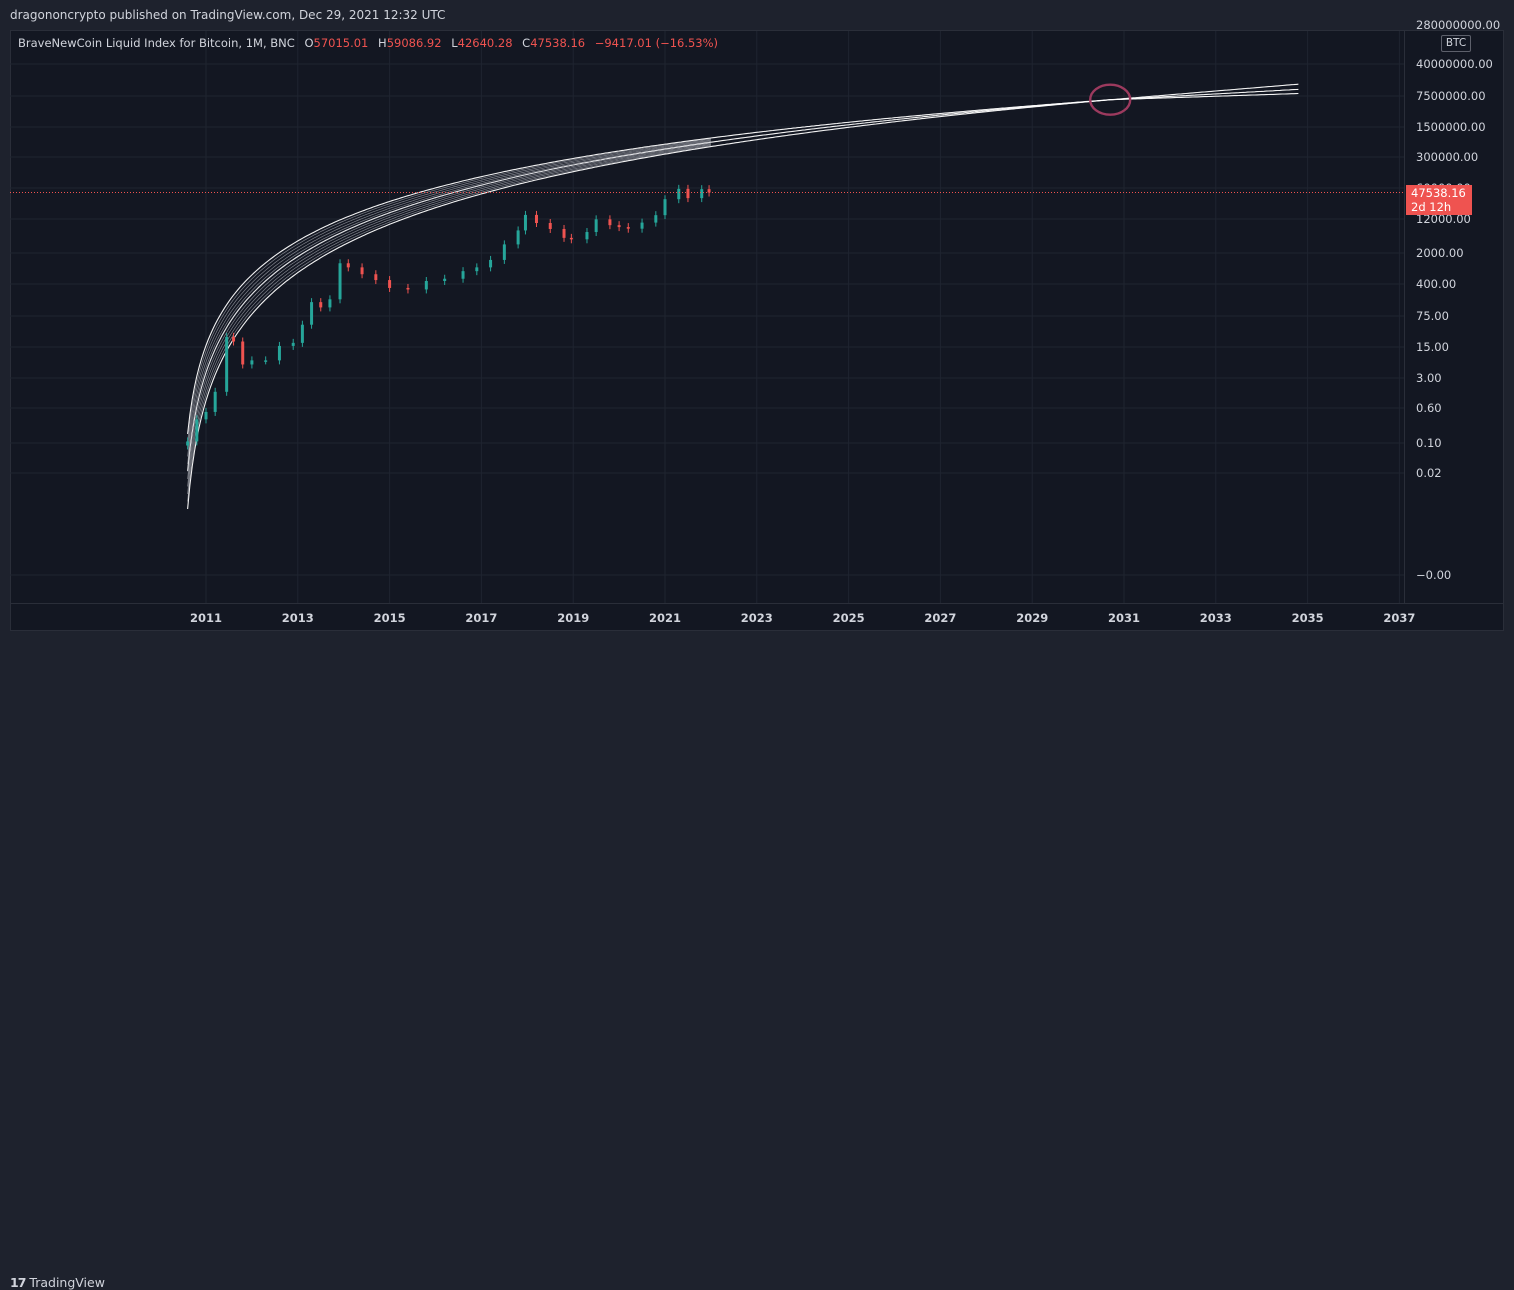 The height and width of the screenshot is (1290, 1514). Describe the element at coordinates (1429, 408) in the screenshot. I see `price-tick-label: 0.60` at that location.